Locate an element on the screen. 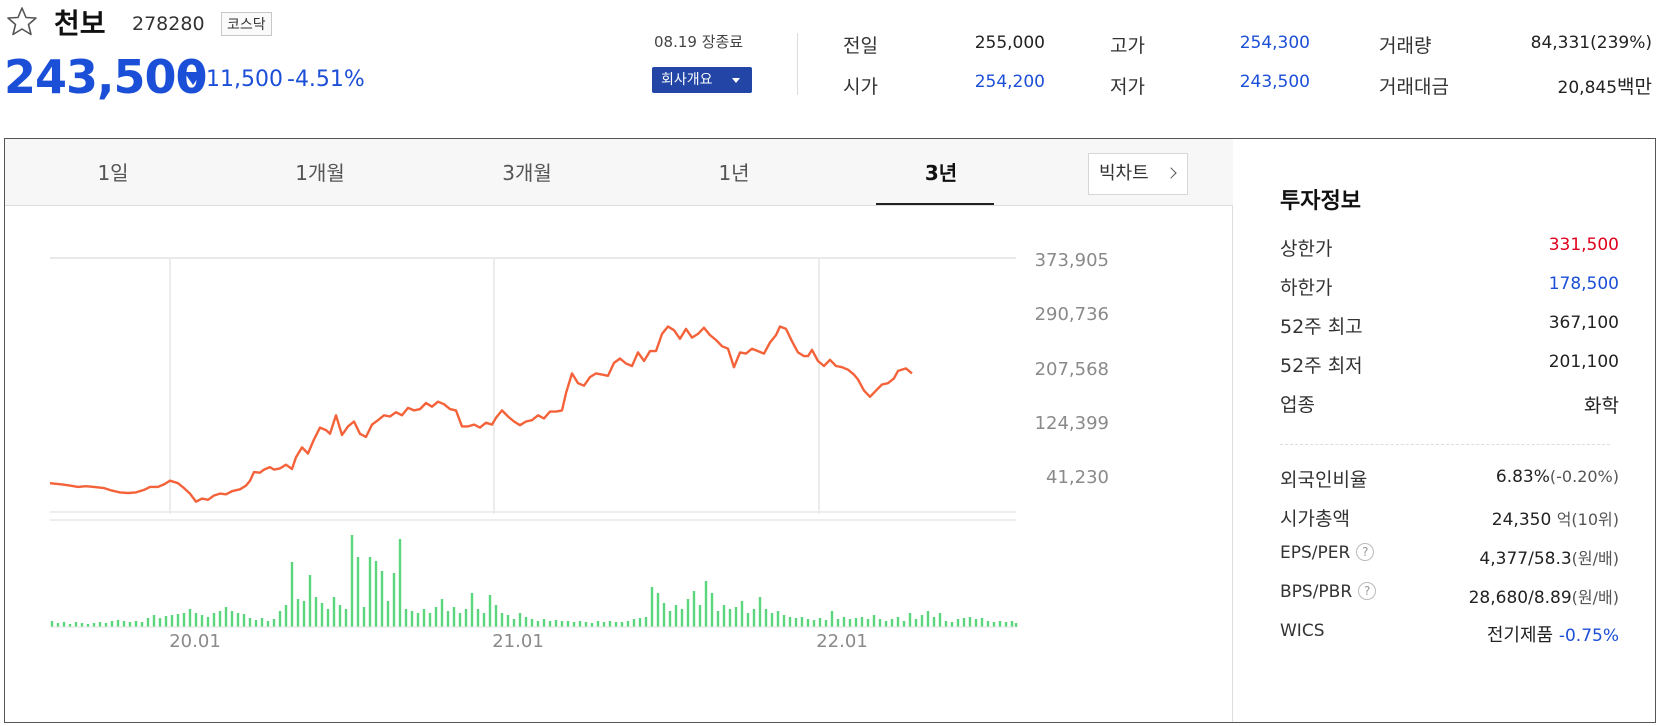 Image resolution: width=1658 pixels, height=726 pixels. wics-value: 전기제품 -0.75% is located at coordinates (1552, 635).